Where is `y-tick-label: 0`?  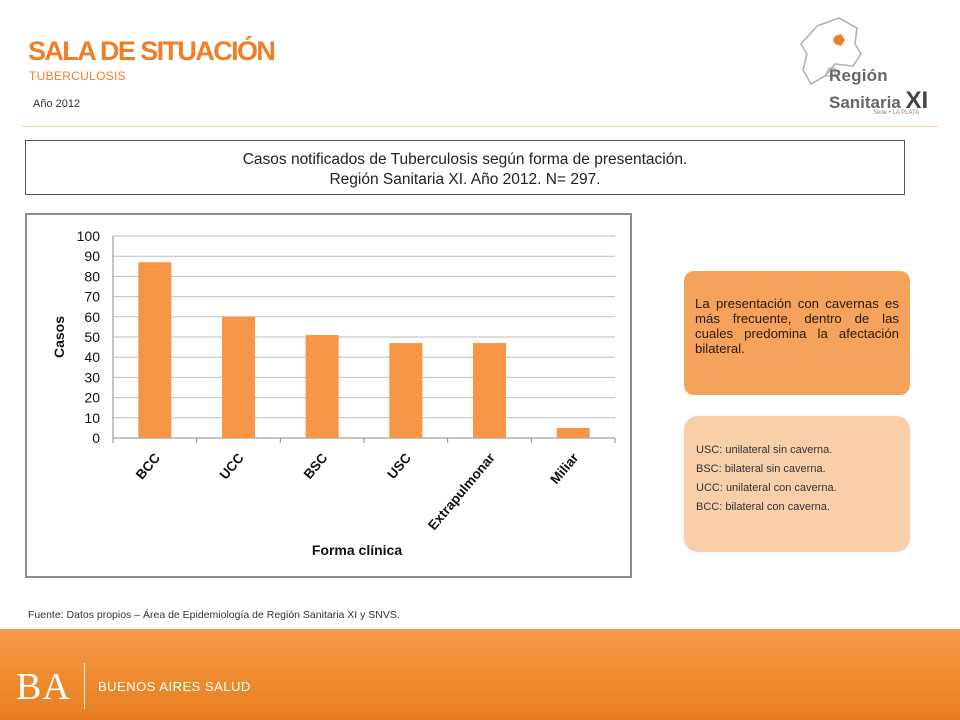
y-tick-label: 0 is located at coordinates (96, 438).